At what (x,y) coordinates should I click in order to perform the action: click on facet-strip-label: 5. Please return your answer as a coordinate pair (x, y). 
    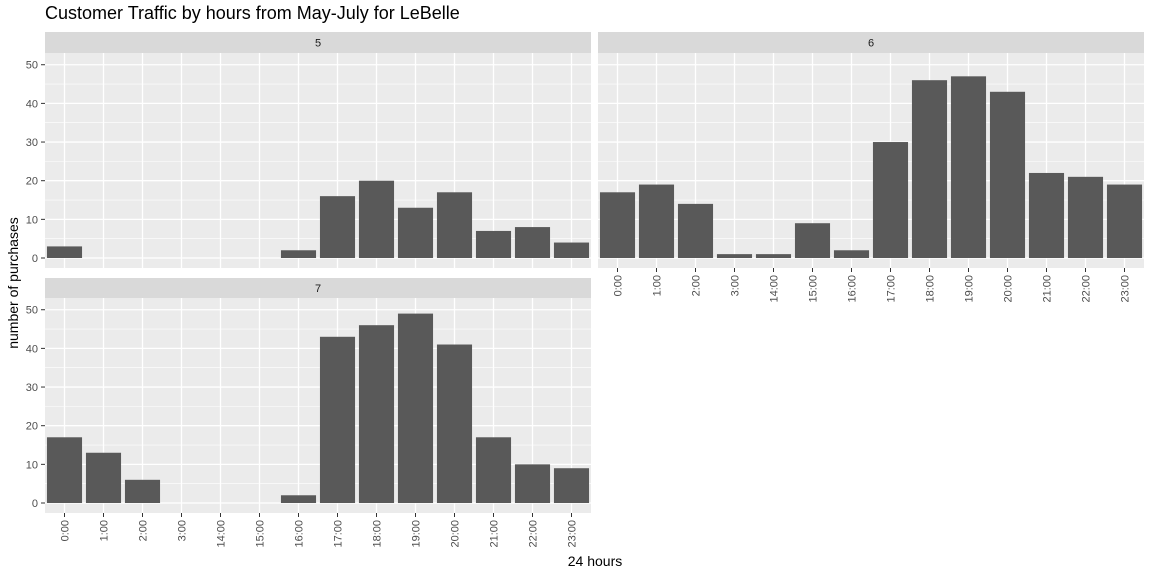
    Looking at the image, I should click on (318, 44).